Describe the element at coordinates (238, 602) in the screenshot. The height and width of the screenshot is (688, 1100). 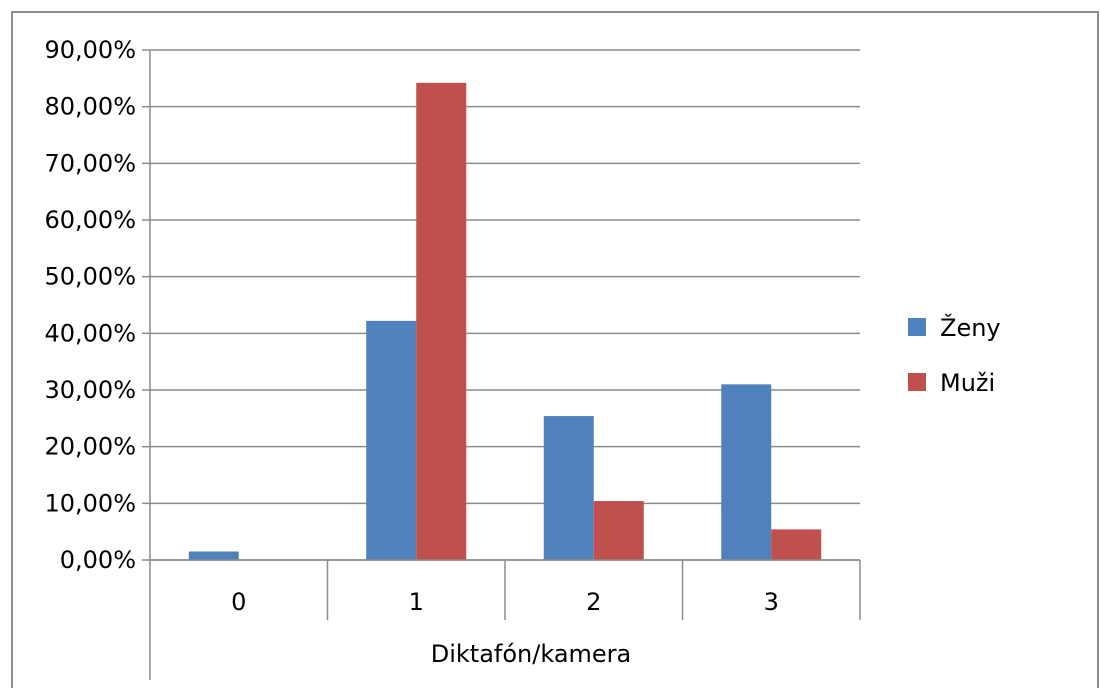
I see `x-tick-label: 0` at that location.